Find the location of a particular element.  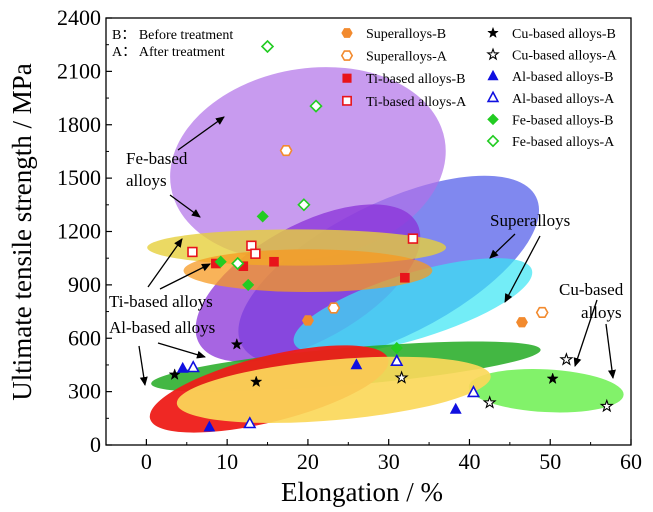

y-tick-label: 300 is located at coordinates (84, 391).